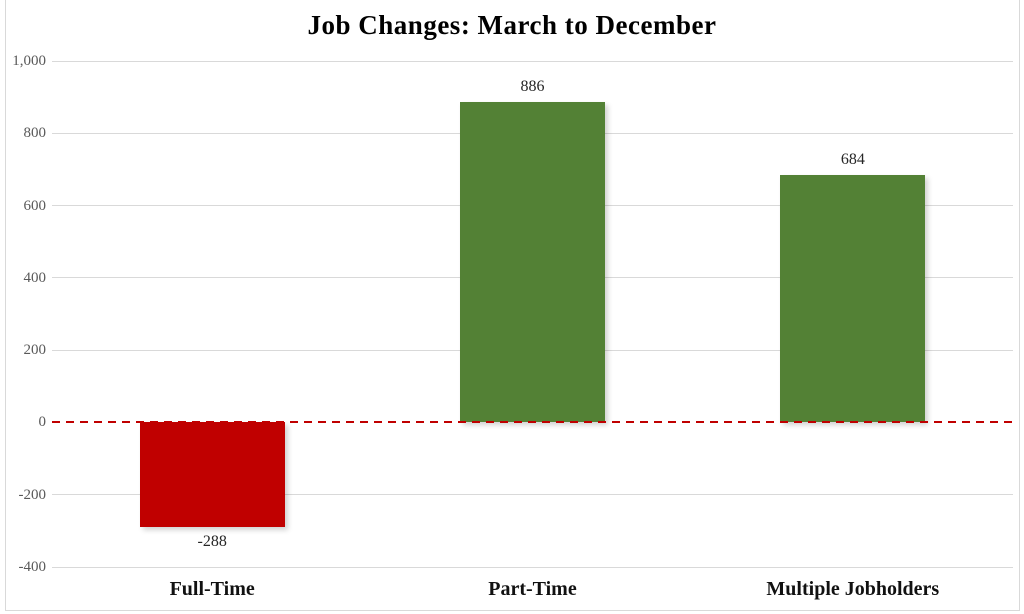 This screenshot has height=614, width=1024. What do you see at coordinates (29, 61) in the screenshot?
I see `y-tick-label-1000: 1,000` at bounding box center [29, 61].